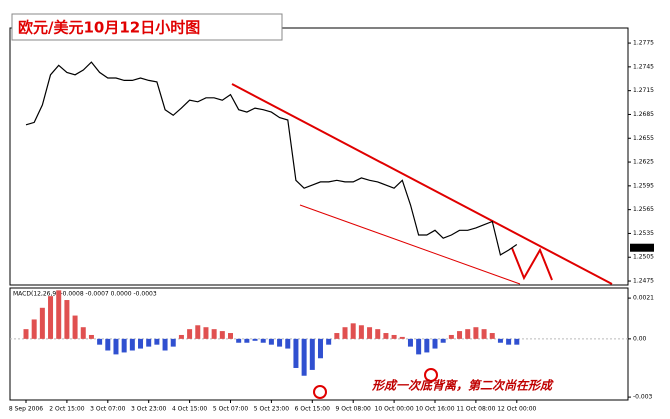 The height and width of the screenshot is (419, 670). Describe the element at coordinates (643, 185) in the screenshot. I see `y-tick-label: 1.2595` at that location.